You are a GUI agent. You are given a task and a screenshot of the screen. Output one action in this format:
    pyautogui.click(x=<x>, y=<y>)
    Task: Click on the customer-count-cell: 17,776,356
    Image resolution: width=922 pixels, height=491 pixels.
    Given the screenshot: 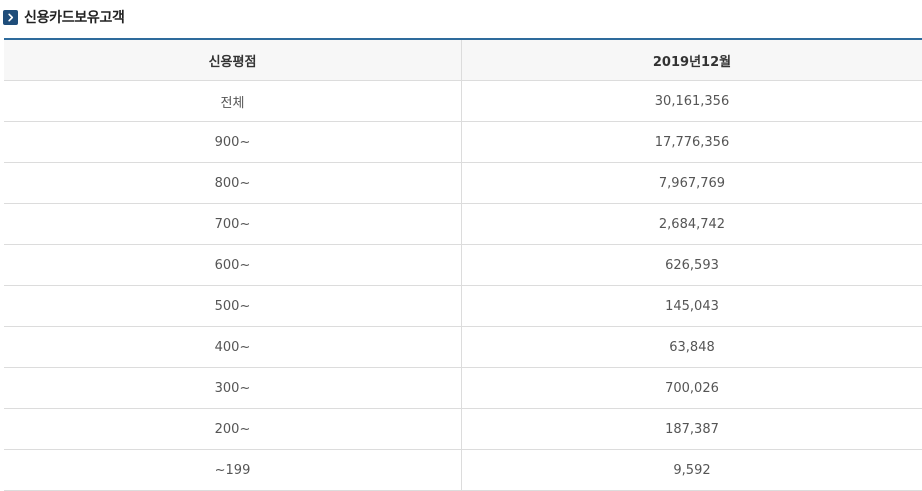 What is the action you would take?
    pyautogui.click(x=691, y=142)
    